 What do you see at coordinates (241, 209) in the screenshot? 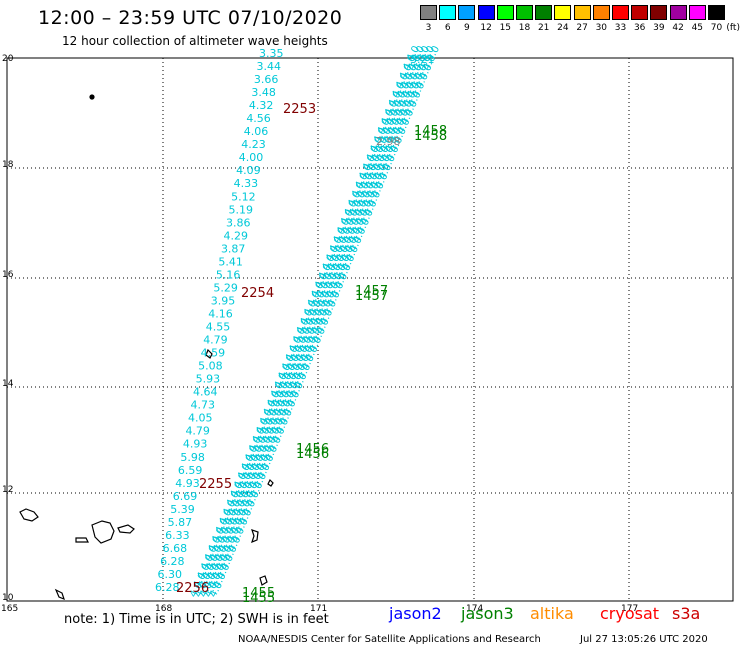
I see `swh-value-label: 5.19` at bounding box center [241, 209].